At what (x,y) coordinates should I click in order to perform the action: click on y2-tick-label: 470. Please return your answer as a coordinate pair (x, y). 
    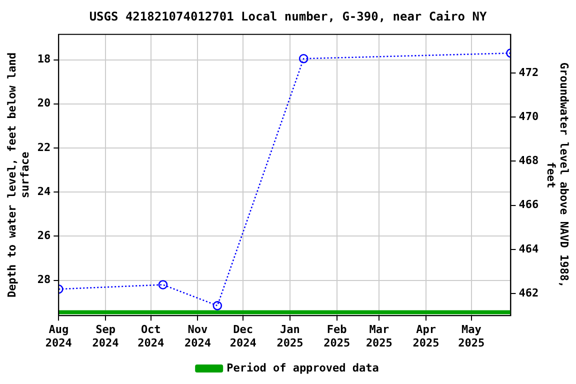
    Looking at the image, I should click on (528, 116).